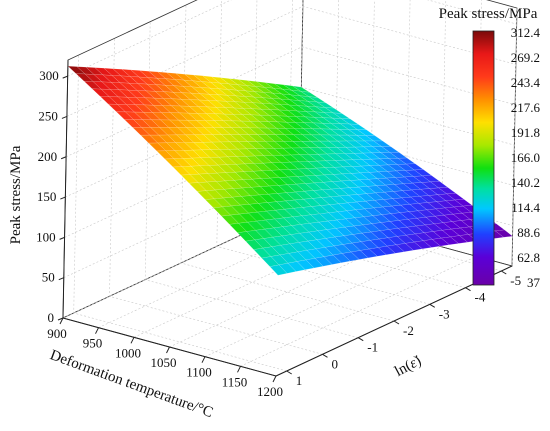 This screenshot has width=550, height=431. I want to click on x-tick-label: 1150, so click(235, 381).